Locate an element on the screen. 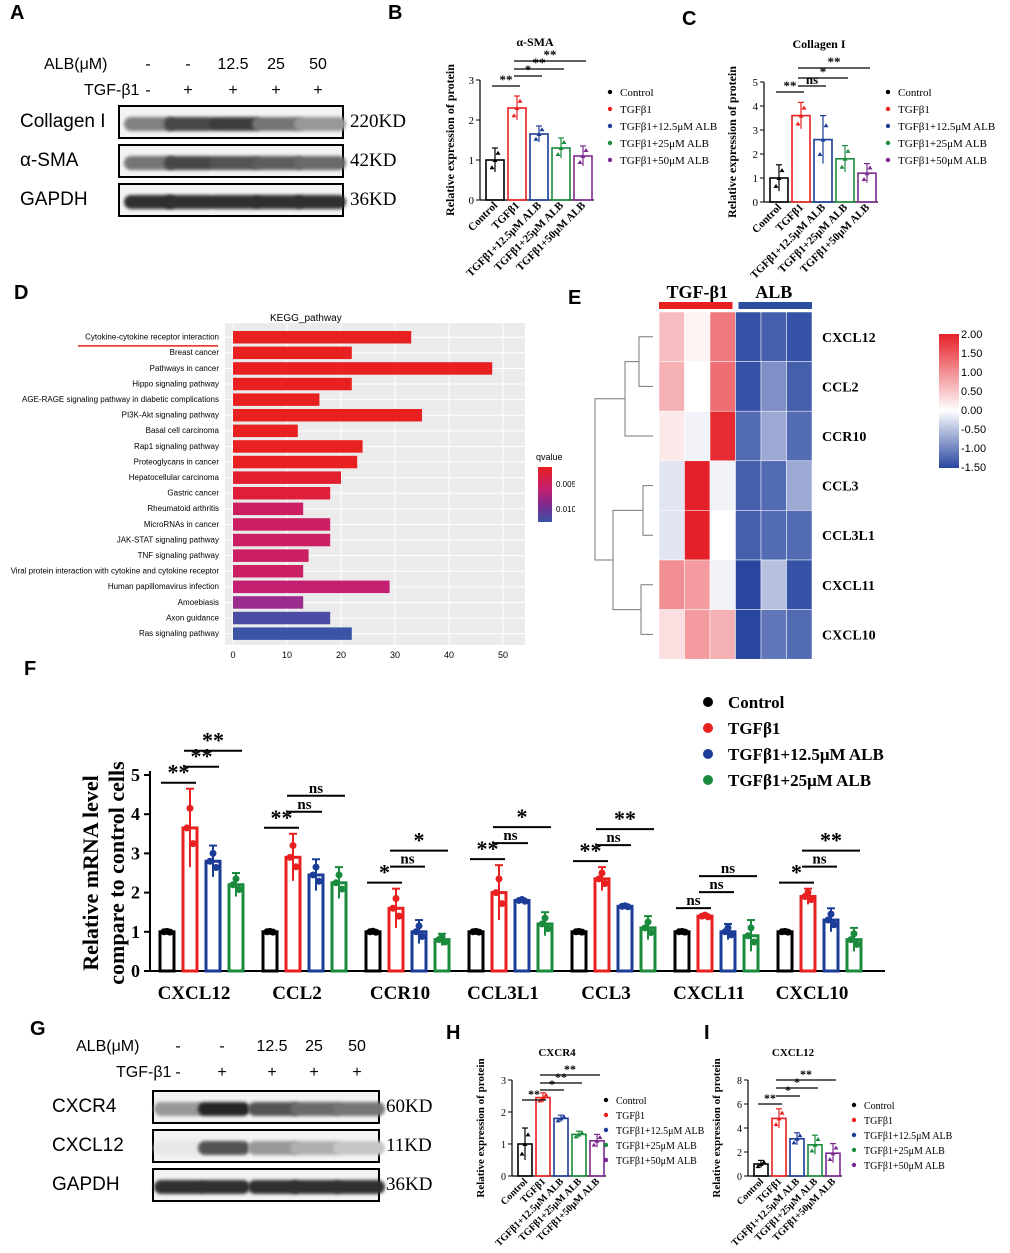  alb-dose-label: - is located at coordinates (222, 1046).